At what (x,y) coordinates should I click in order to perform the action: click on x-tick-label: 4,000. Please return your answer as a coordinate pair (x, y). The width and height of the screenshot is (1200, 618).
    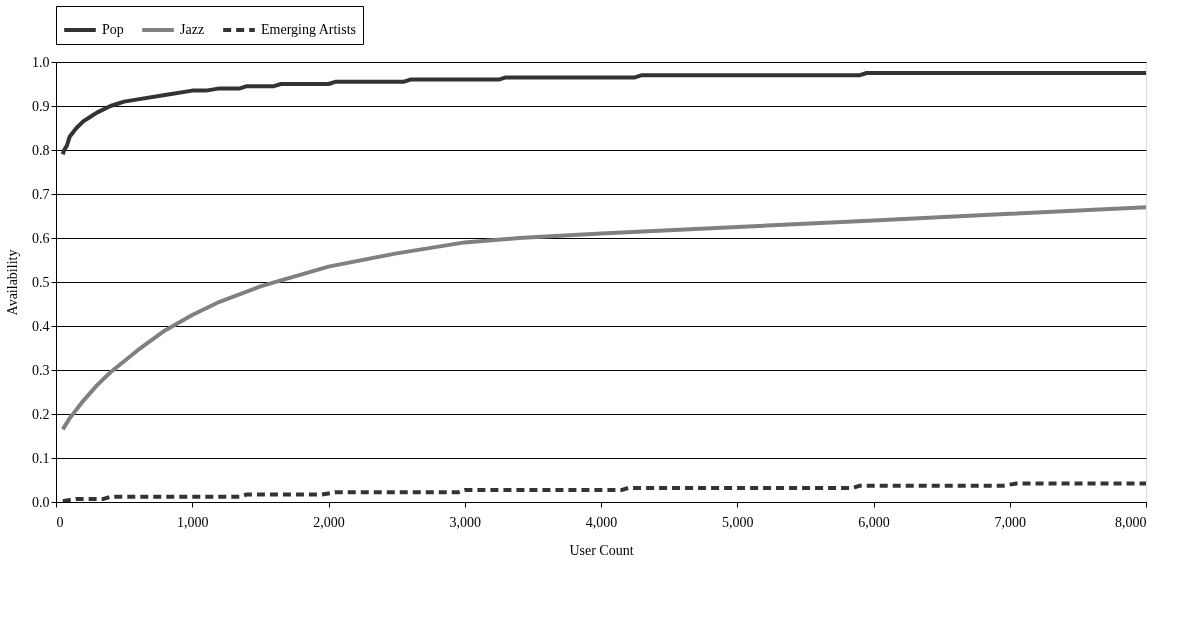
    Looking at the image, I should click on (601, 522).